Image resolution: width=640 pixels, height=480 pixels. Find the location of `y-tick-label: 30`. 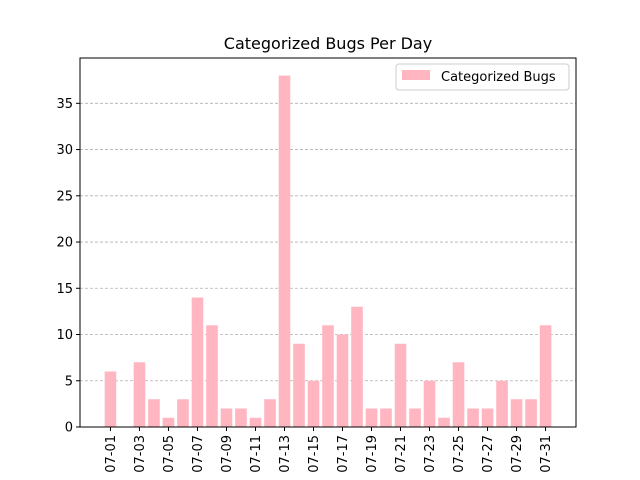

y-tick-label: 30 is located at coordinates (64, 150).